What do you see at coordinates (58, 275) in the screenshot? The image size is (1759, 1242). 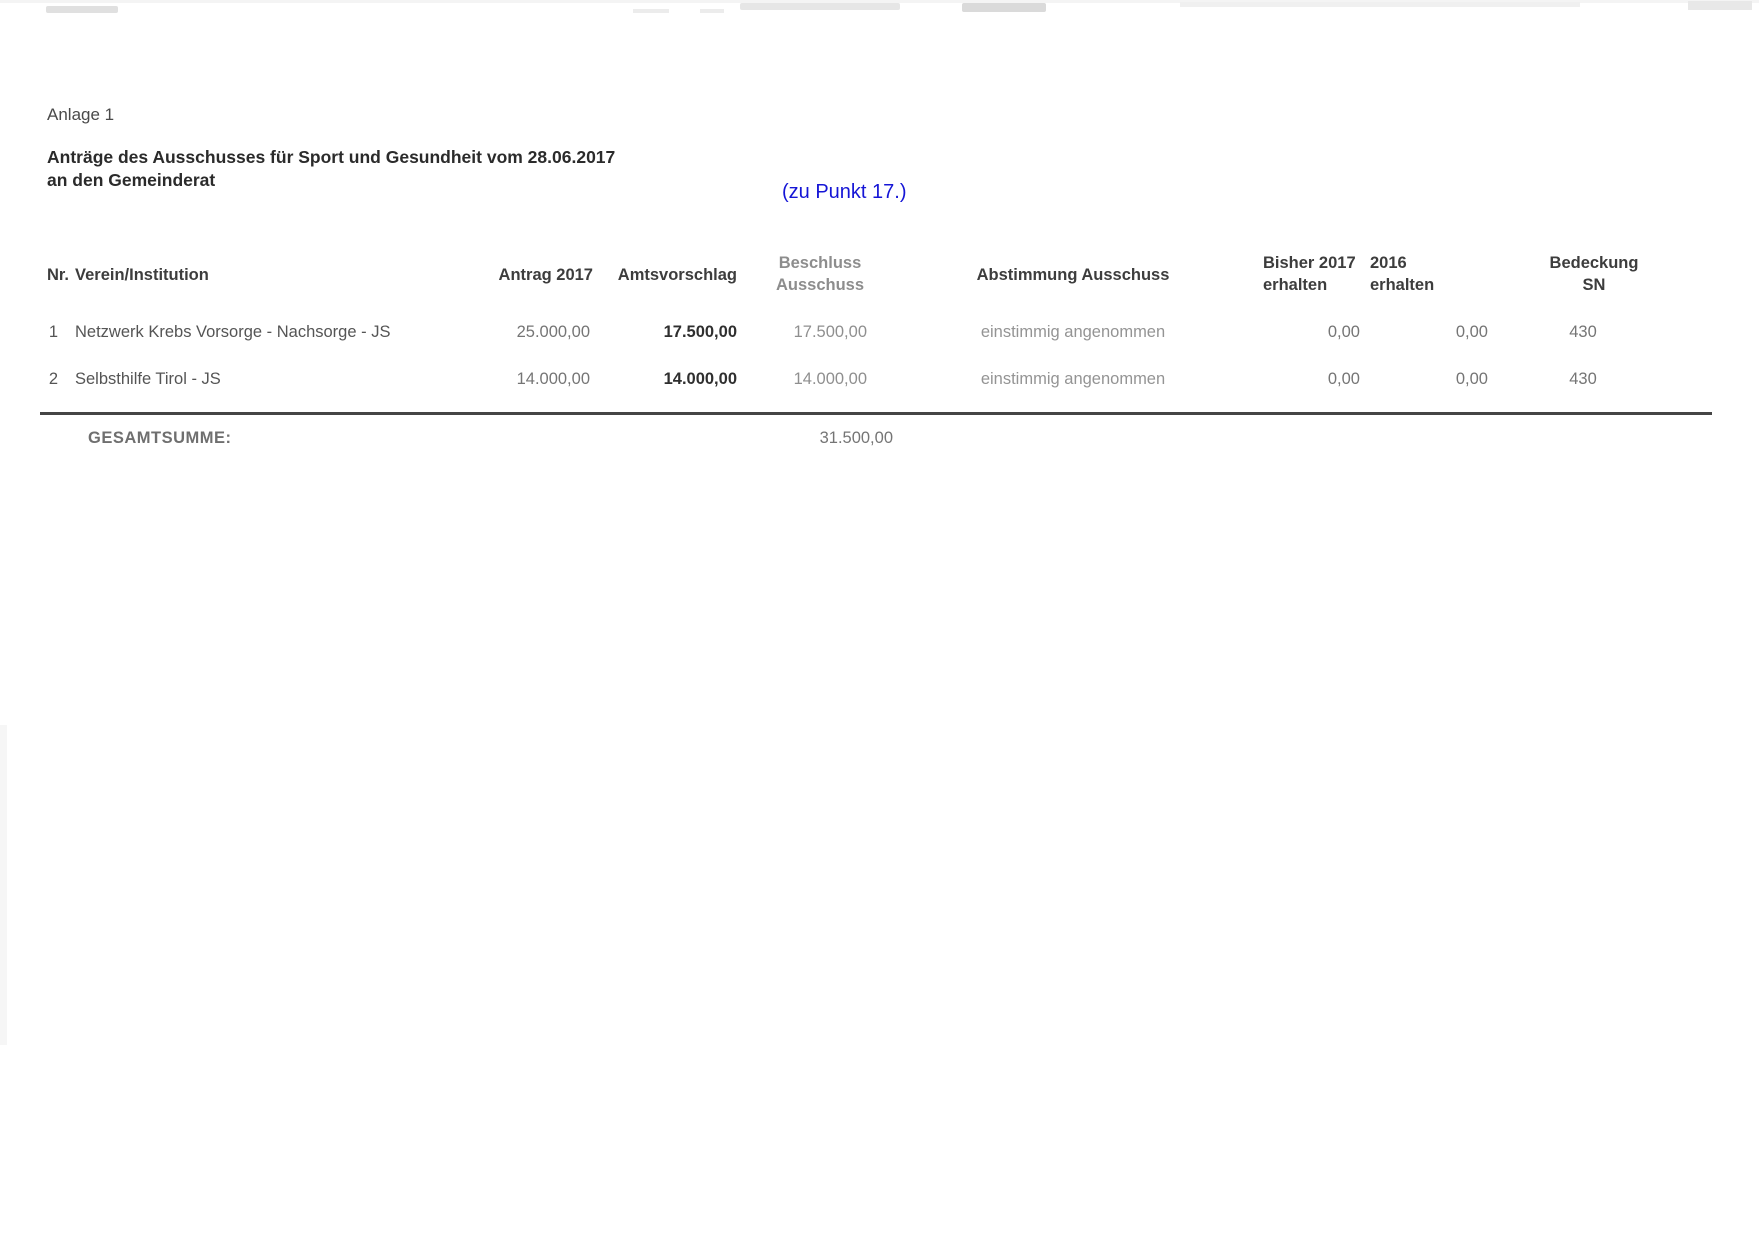 I see `col-header-nr: Nr.` at bounding box center [58, 275].